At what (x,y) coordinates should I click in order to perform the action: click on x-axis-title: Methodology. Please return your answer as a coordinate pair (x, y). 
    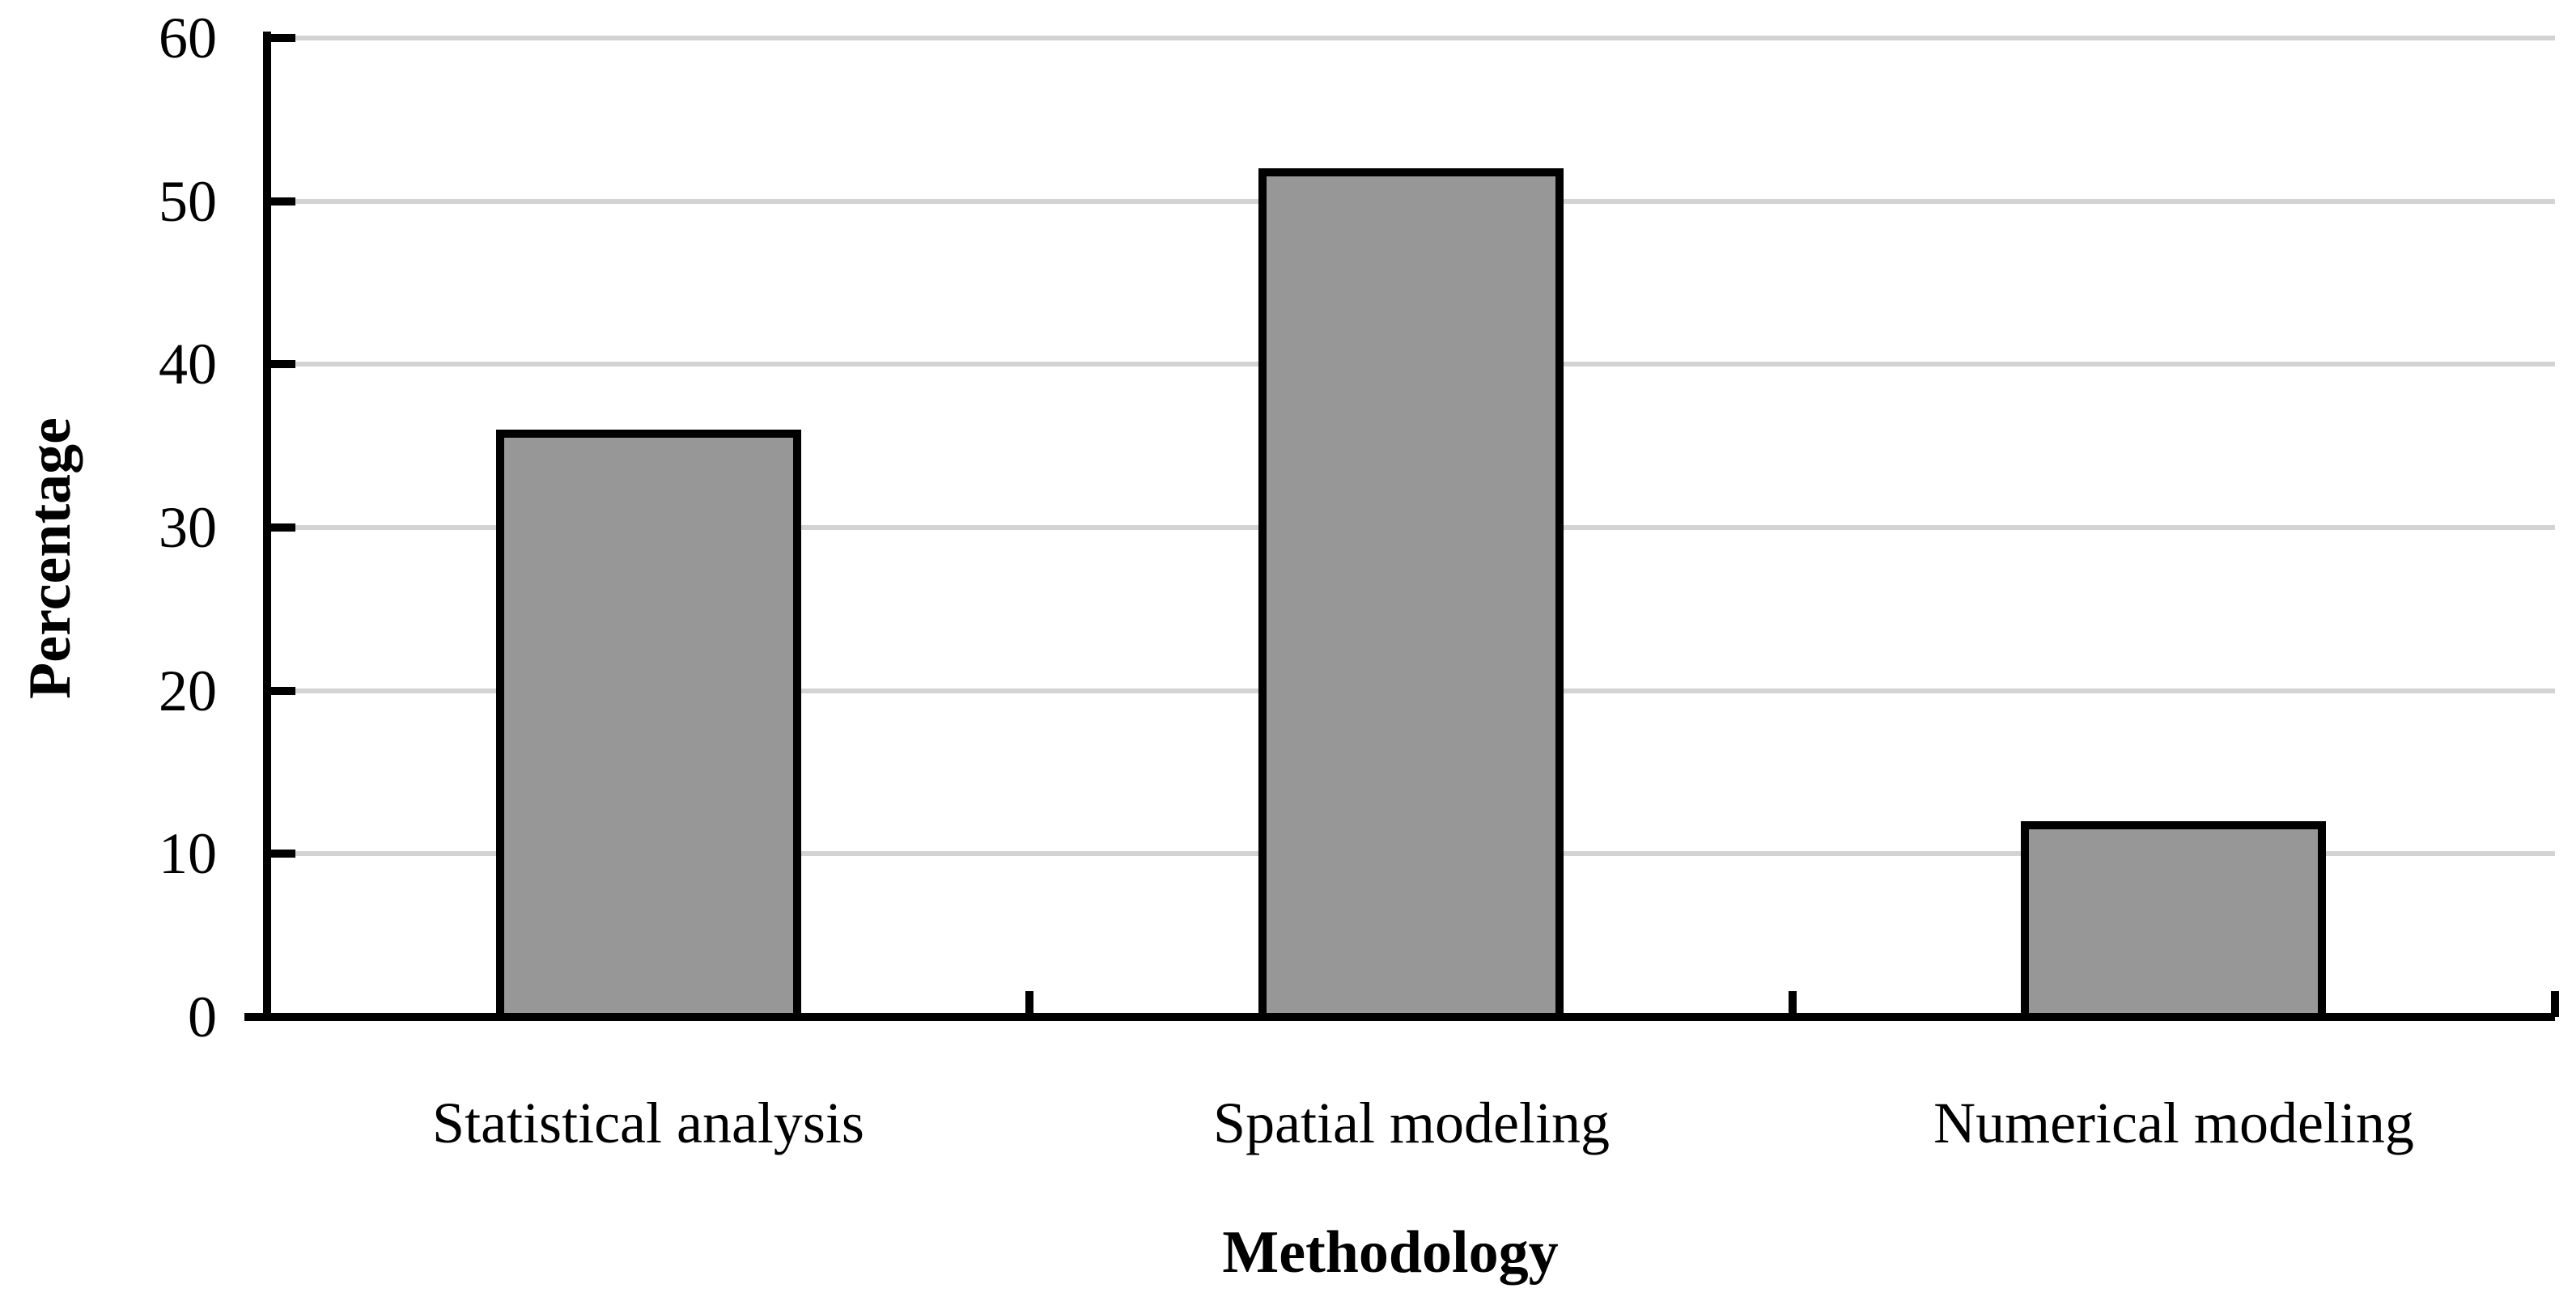
    Looking at the image, I should click on (1390, 1252).